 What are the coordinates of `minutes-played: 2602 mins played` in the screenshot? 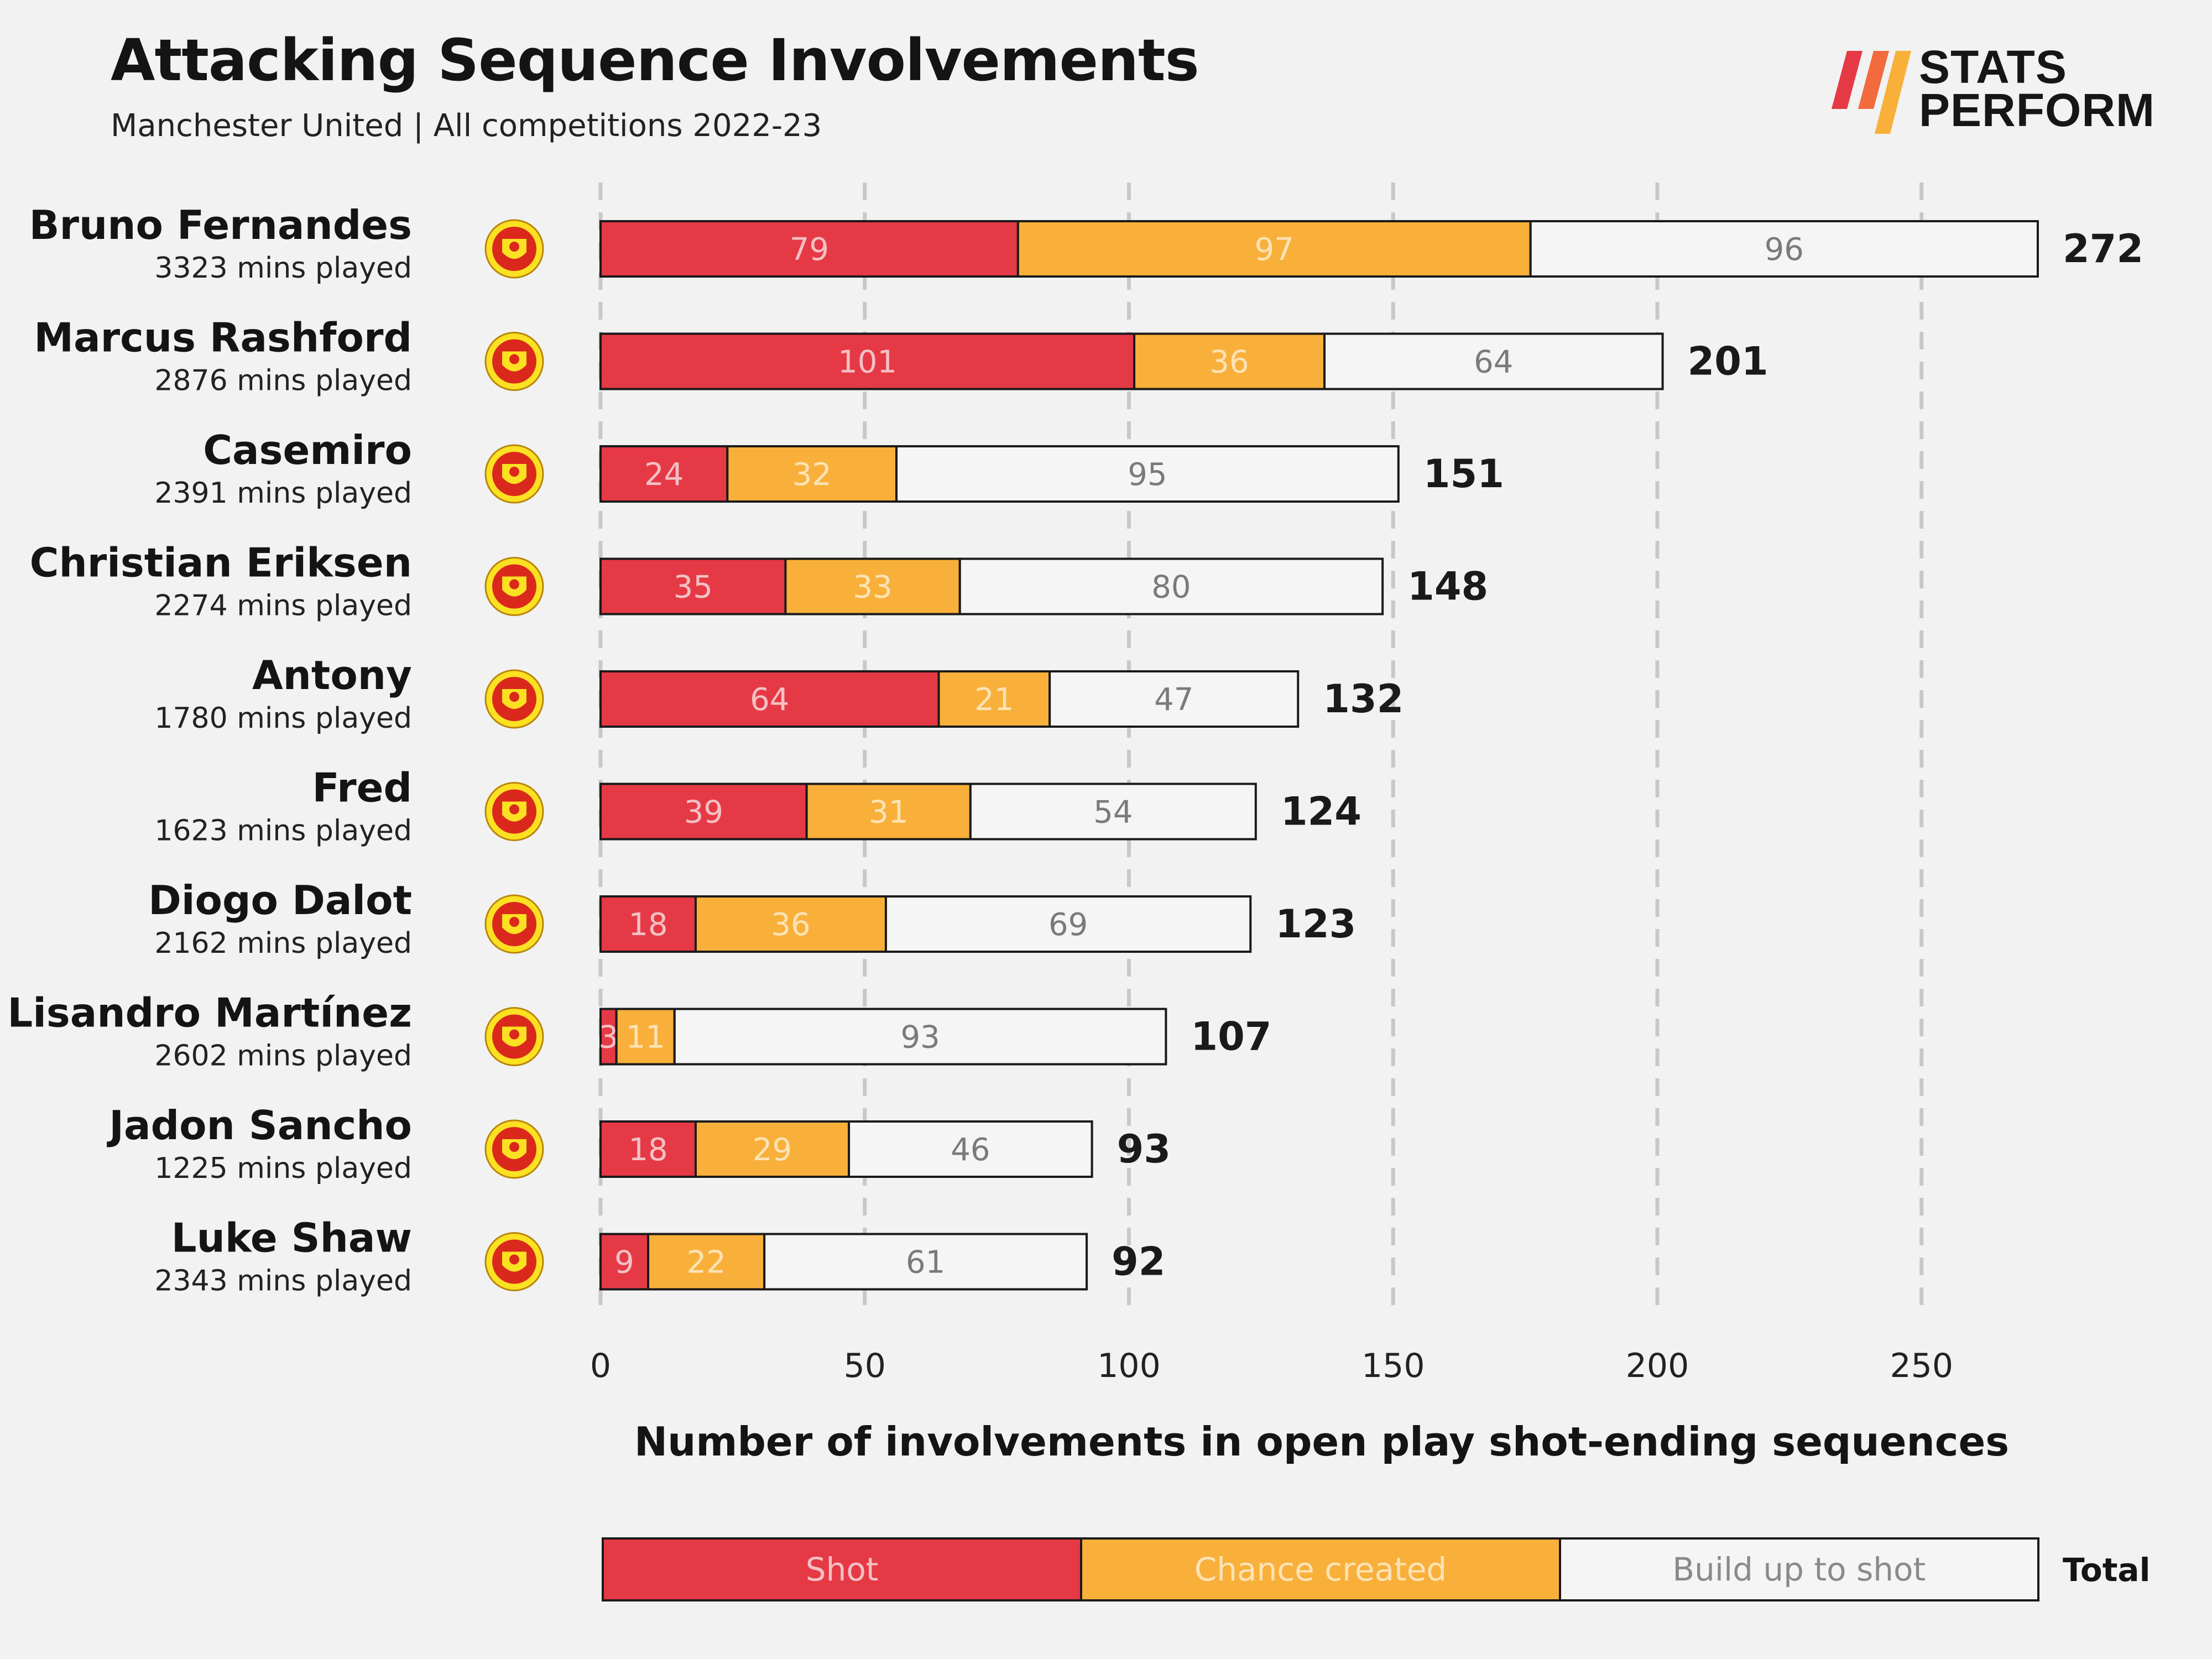 It's located at (283, 1056).